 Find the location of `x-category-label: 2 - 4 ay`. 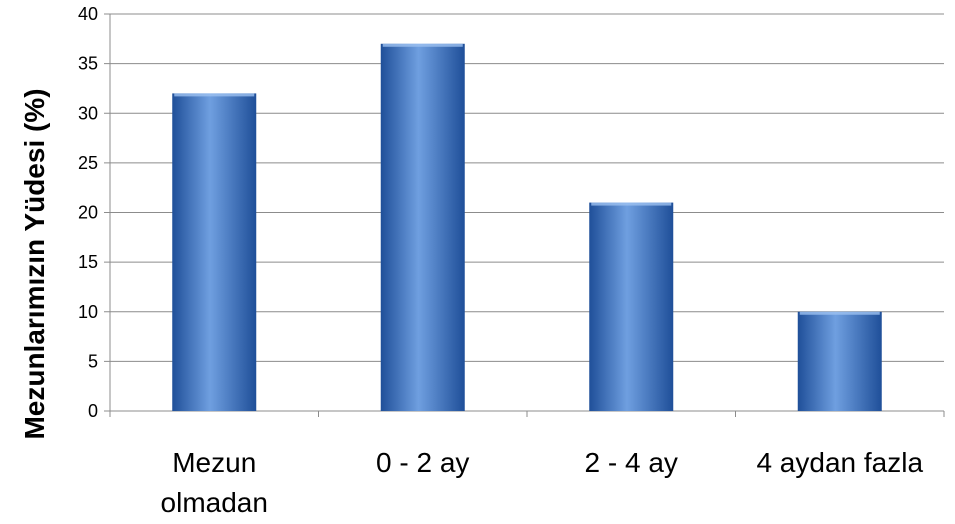

x-category-label: 2 - 4 ay is located at coordinates (631, 462).